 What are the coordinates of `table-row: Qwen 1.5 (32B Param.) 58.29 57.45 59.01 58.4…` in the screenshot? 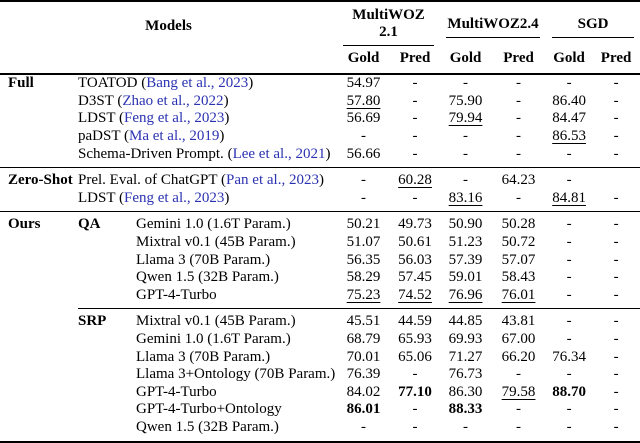 It's located at (320, 278).